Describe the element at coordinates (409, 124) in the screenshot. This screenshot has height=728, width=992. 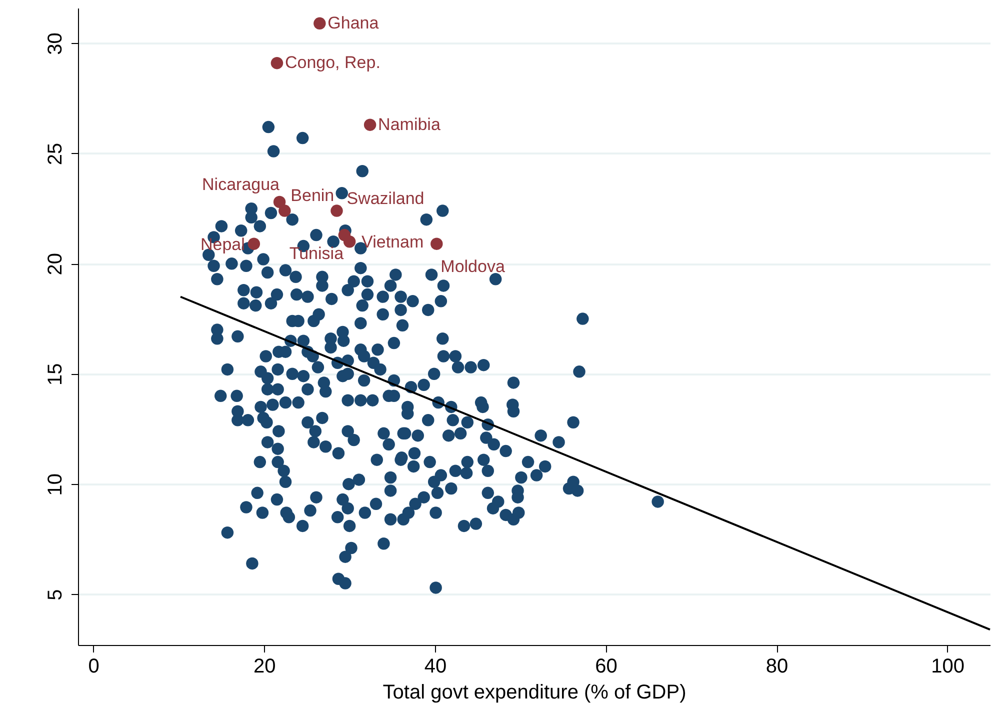
I see `annotation: Namibia` at that location.